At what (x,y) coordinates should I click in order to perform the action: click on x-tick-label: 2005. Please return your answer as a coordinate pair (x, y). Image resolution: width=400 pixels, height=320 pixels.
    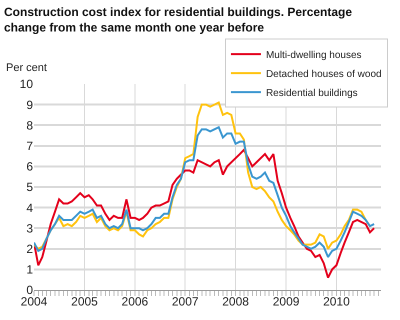
    Looking at the image, I should click on (84, 301).